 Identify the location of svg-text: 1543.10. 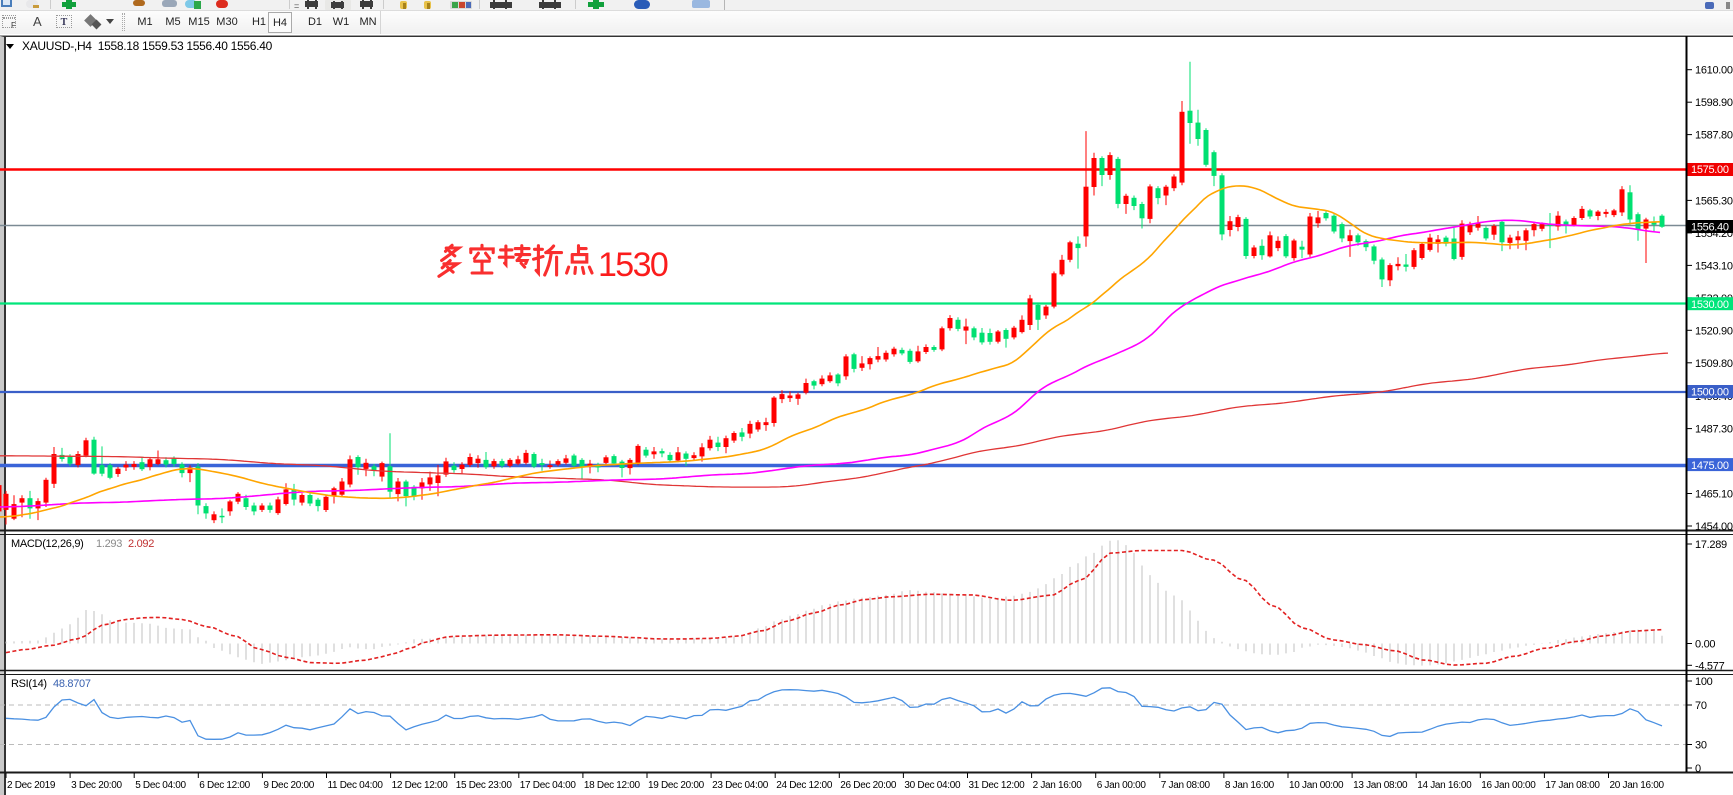
(1714, 266).